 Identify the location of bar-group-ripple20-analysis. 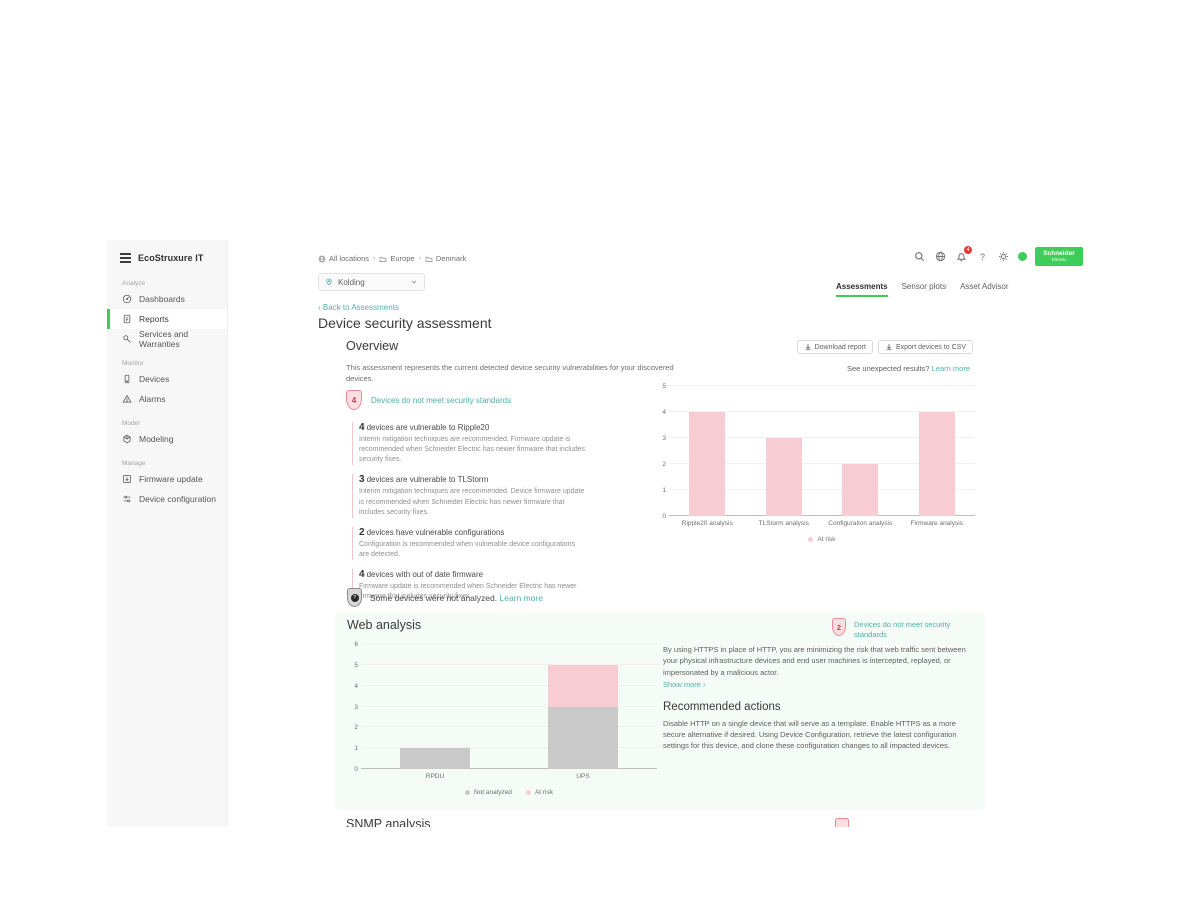
(707, 451).